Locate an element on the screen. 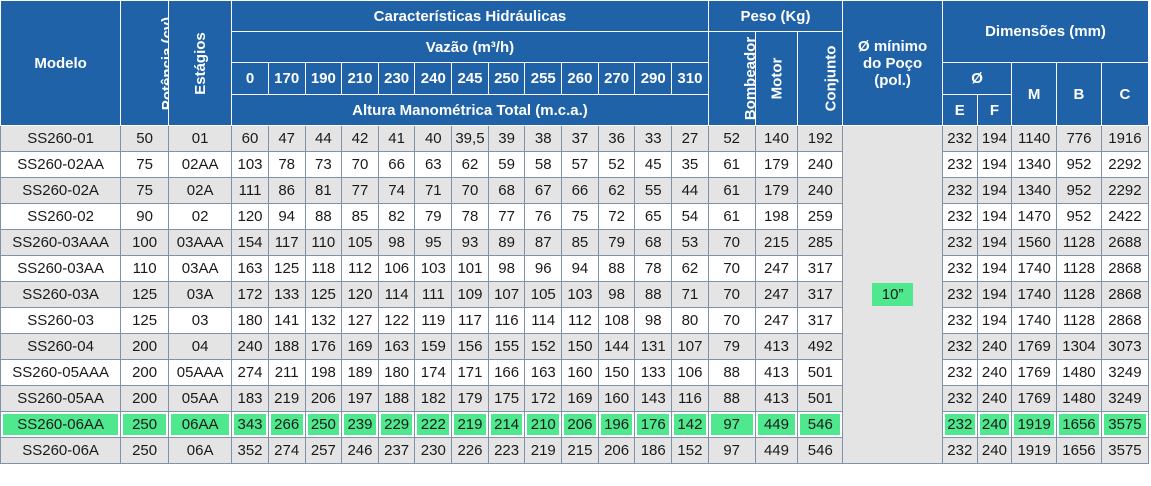  head-cell: 114 is located at coordinates (396, 294).